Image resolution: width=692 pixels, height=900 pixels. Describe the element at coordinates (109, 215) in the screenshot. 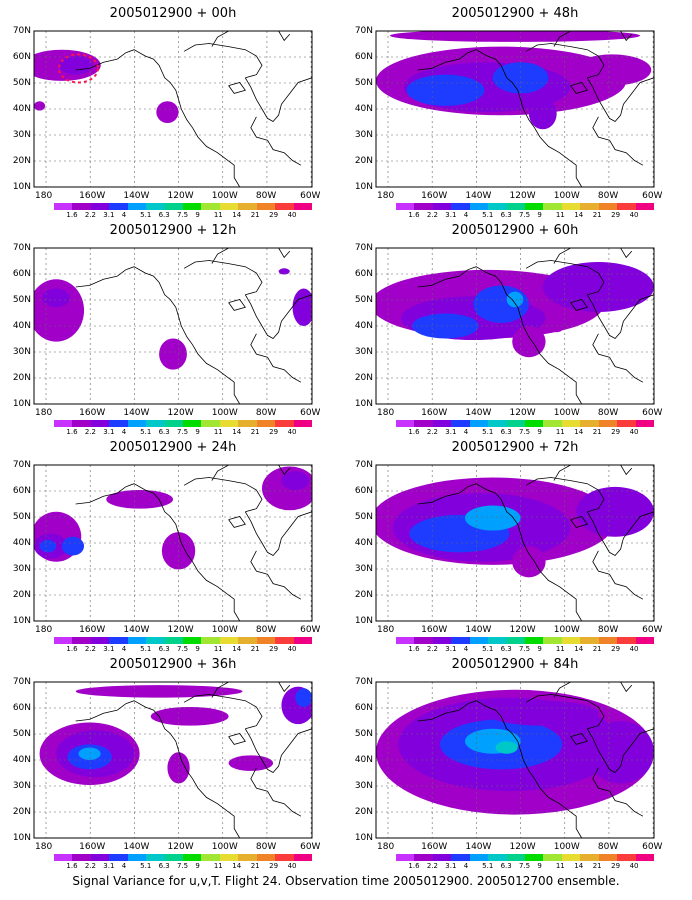

I see `colorbar-label: 3.1` at that location.